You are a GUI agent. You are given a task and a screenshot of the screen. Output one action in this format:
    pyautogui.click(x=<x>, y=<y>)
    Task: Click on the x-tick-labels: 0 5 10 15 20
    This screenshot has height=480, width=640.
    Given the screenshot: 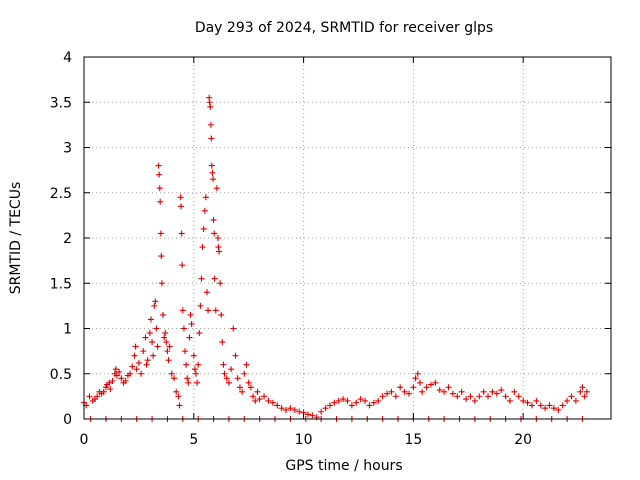 What is the action you would take?
    pyautogui.click(x=306, y=440)
    